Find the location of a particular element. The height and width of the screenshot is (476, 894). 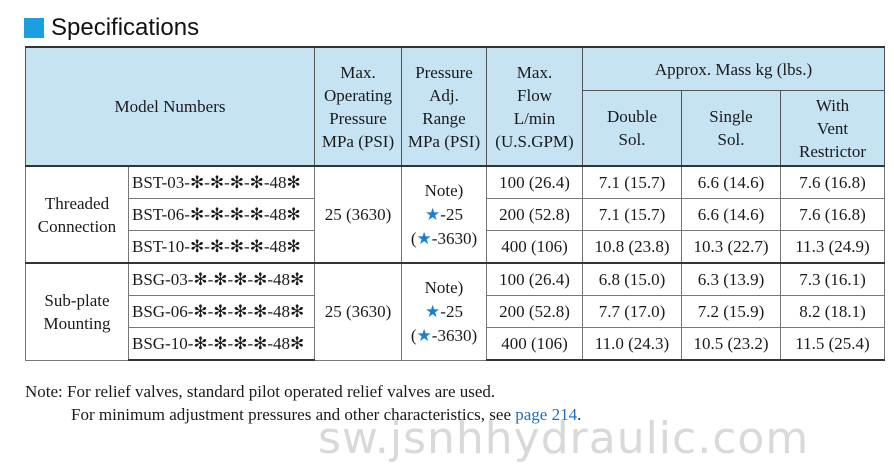

mass-single-cell: 10.5 (23.2) is located at coordinates (731, 344).